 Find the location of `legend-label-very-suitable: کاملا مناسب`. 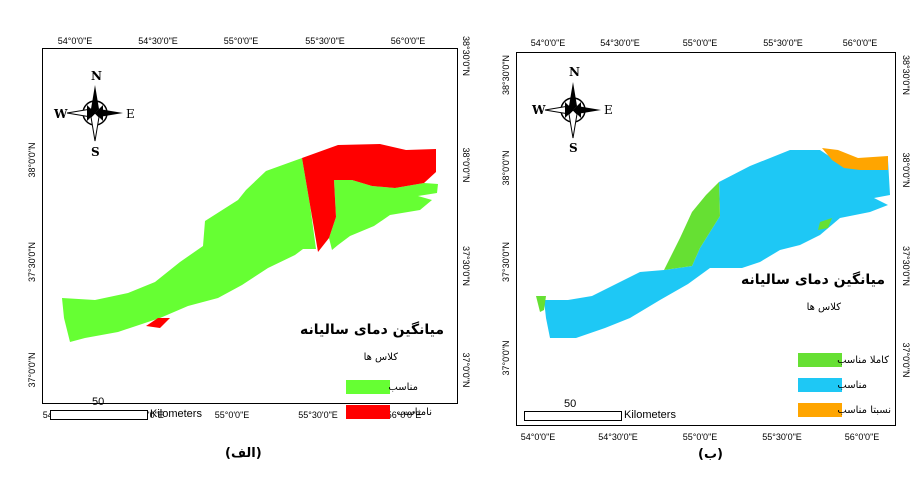

legend-label-very-suitable: کاملا مناسب is located at coordinates (863, 360).